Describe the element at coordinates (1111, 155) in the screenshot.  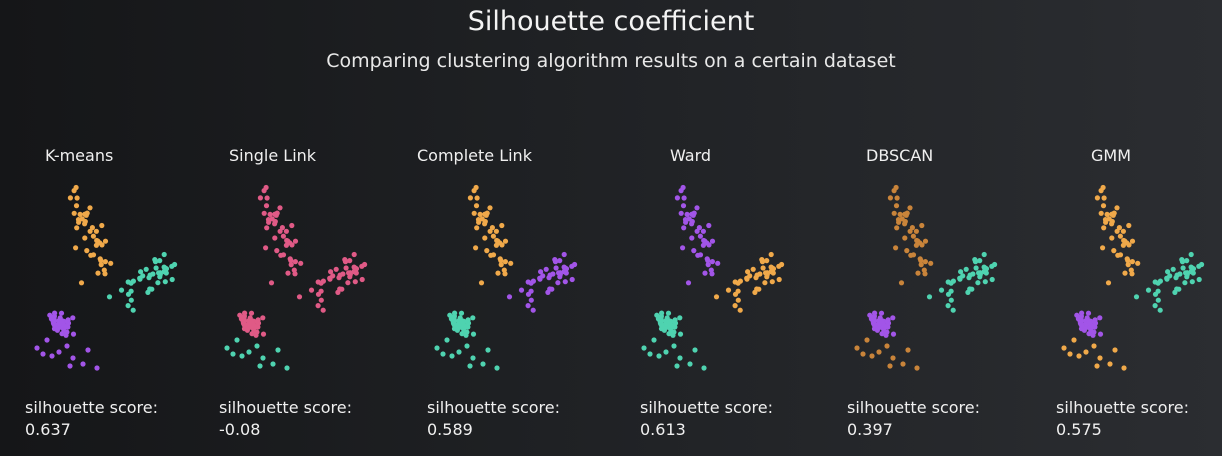
I see `panel-title: GMM` at that location.